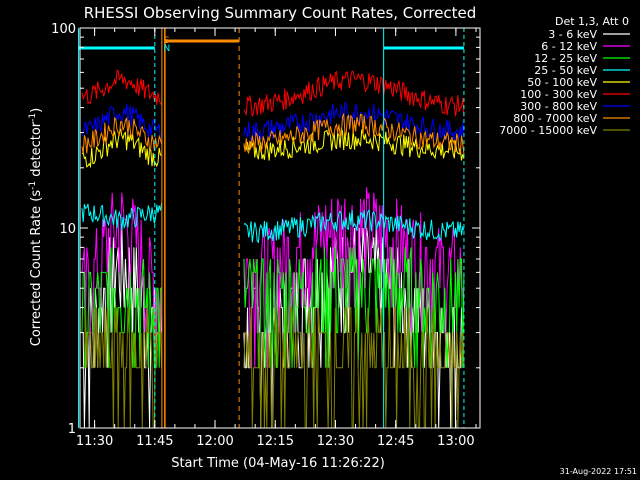 This screenshot has height=480, width=640. What do you see at coordinates (278, 463) in the screenshot?
I see `x-axis-label: Start Time (04-May-16 11:26:22)` at bounding box center [278, 463].